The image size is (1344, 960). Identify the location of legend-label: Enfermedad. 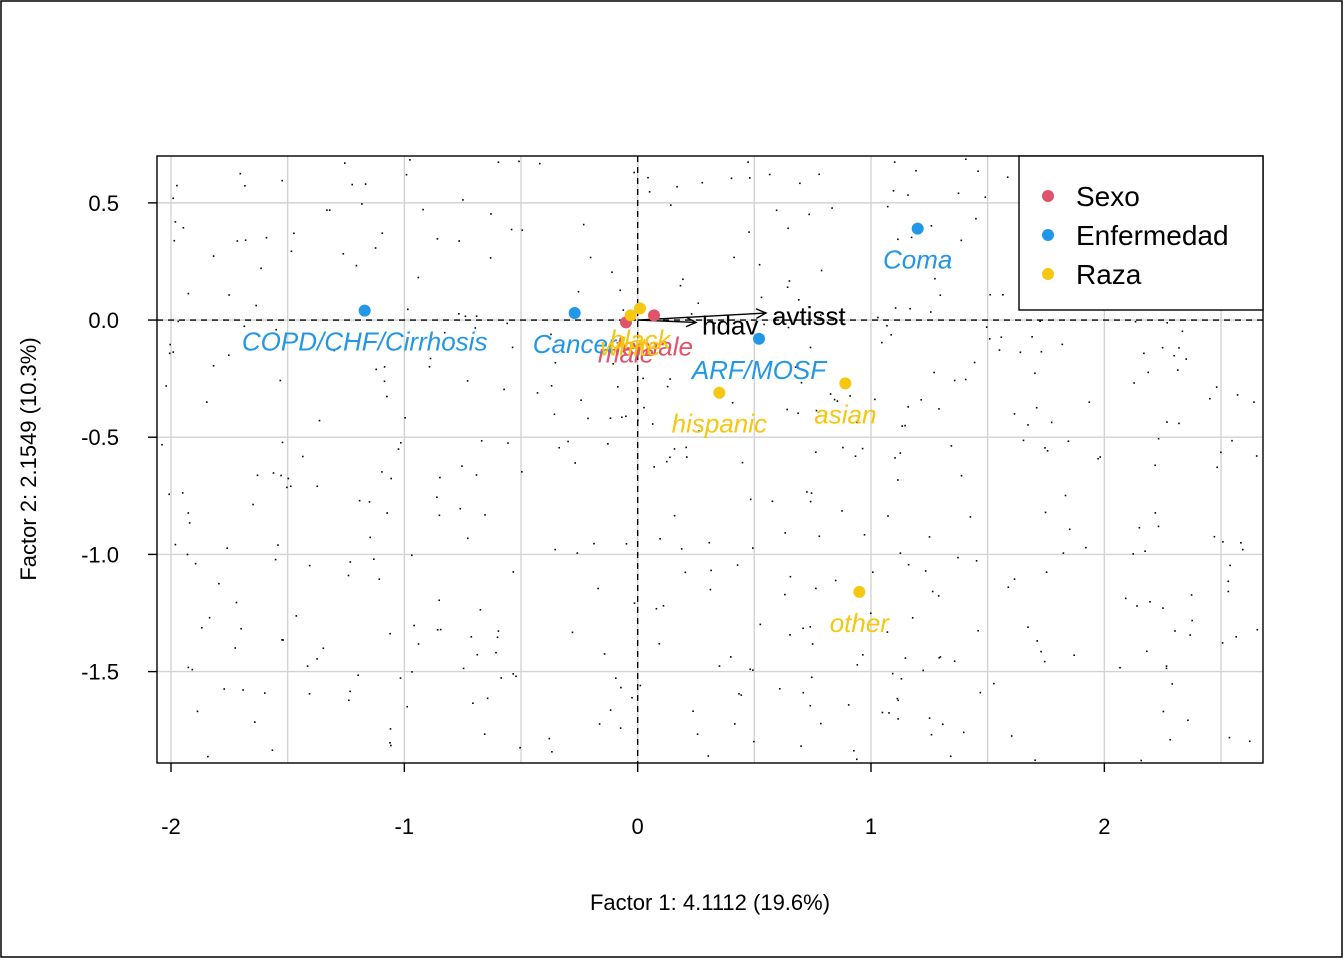
(1152, 235).